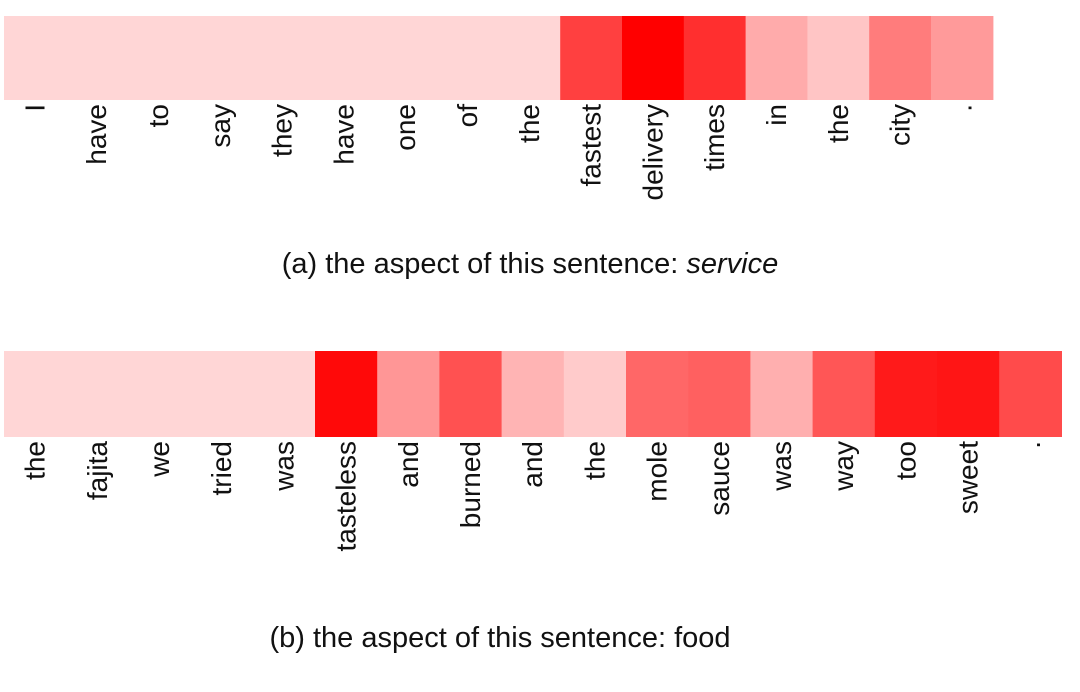  I want to click on token-label-12: was, so click(781, 466).